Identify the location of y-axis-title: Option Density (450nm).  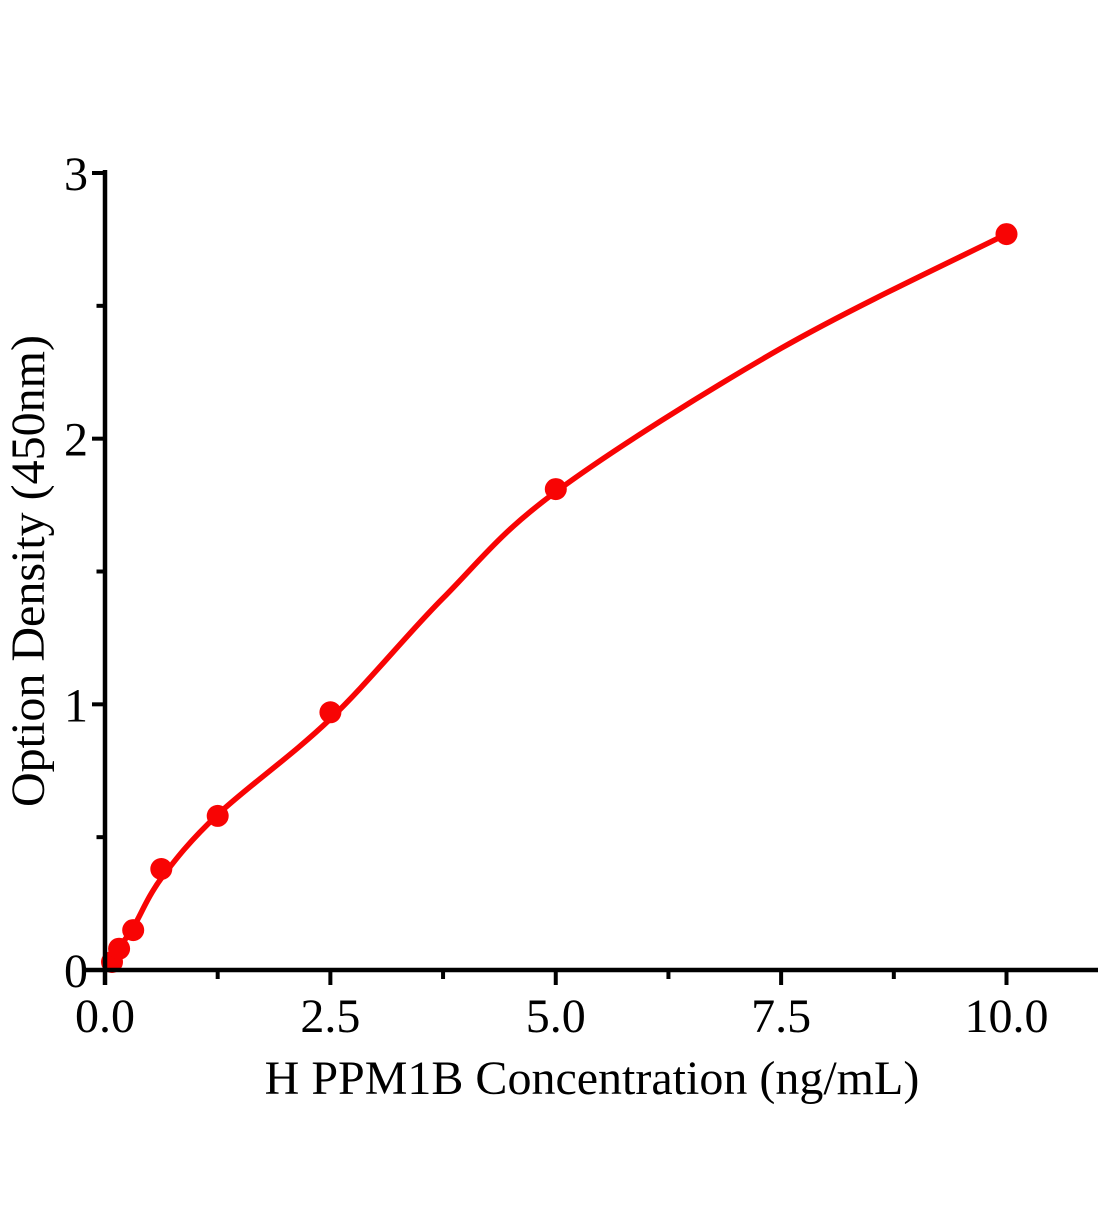
(28, 571).